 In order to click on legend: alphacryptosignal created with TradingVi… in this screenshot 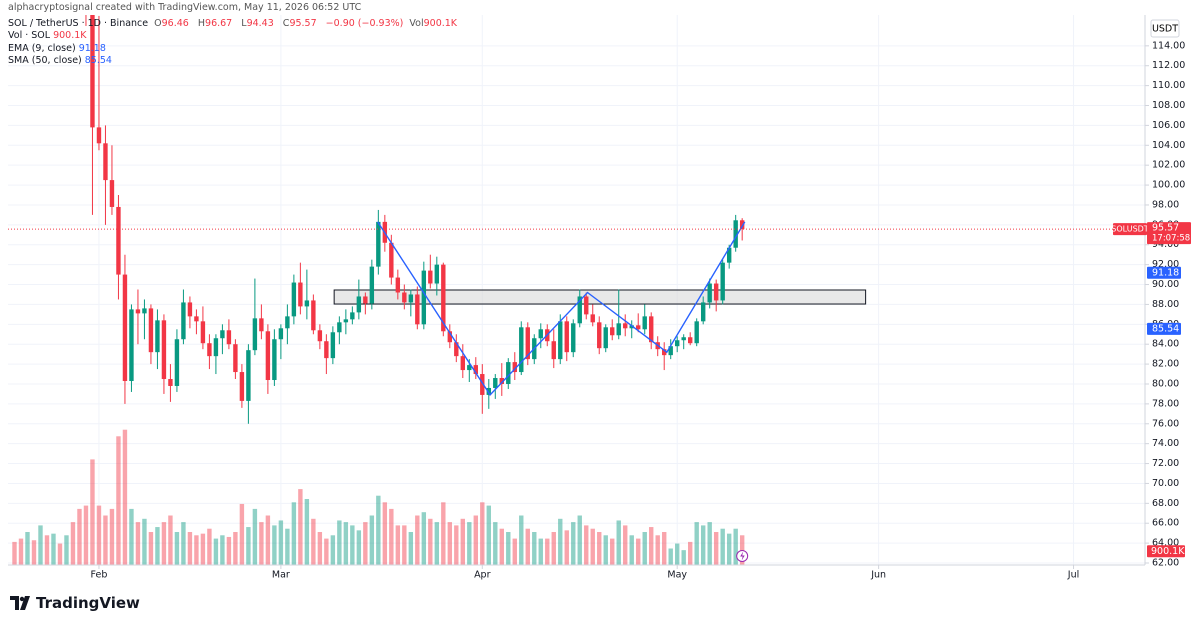, I will do `click(235, 35)`.